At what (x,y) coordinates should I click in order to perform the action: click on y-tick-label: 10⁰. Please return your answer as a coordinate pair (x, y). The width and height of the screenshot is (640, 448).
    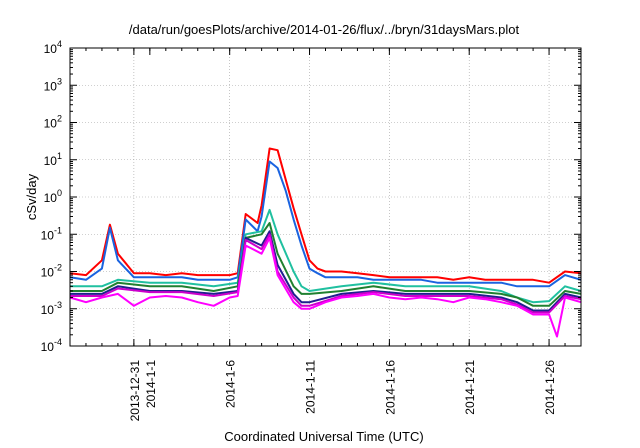
    Looking at the image, I should click on (53, 196).